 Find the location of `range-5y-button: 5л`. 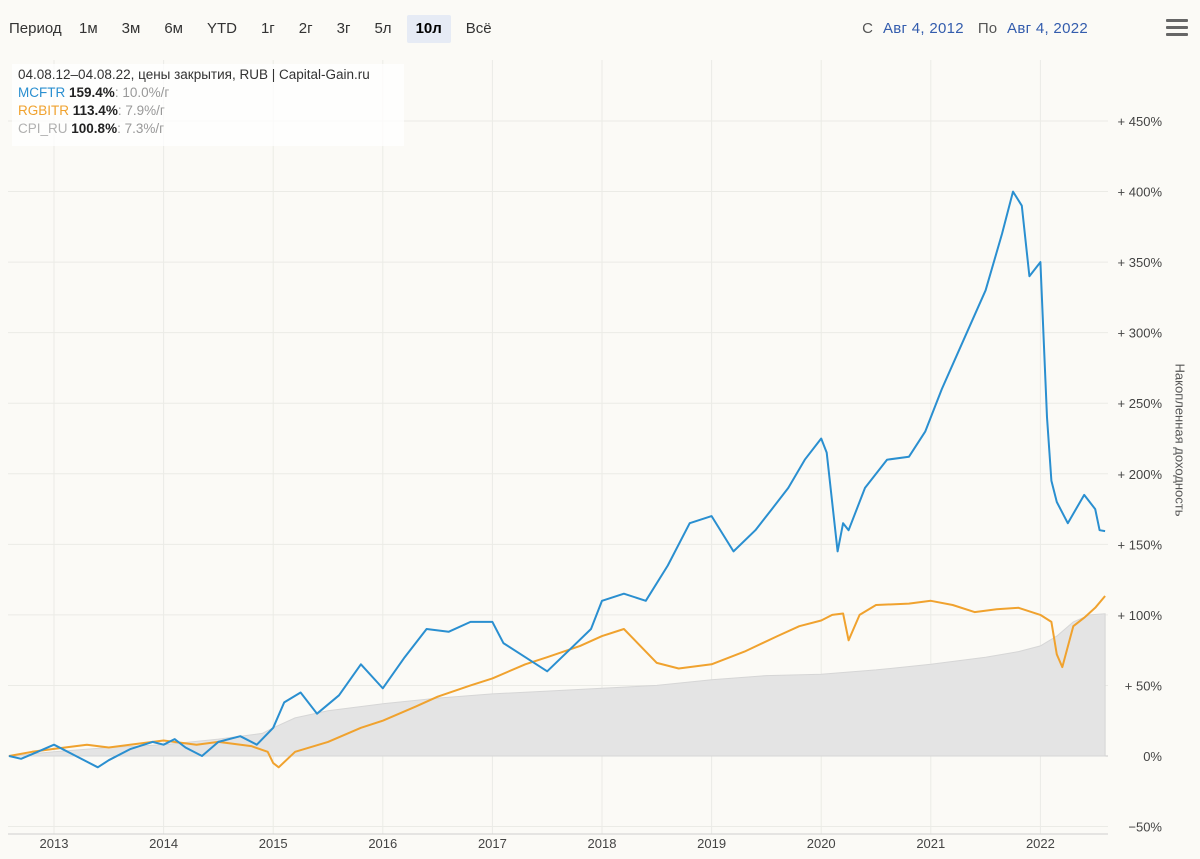

range-5y-button: 5л is located at coordinates (383, 28).